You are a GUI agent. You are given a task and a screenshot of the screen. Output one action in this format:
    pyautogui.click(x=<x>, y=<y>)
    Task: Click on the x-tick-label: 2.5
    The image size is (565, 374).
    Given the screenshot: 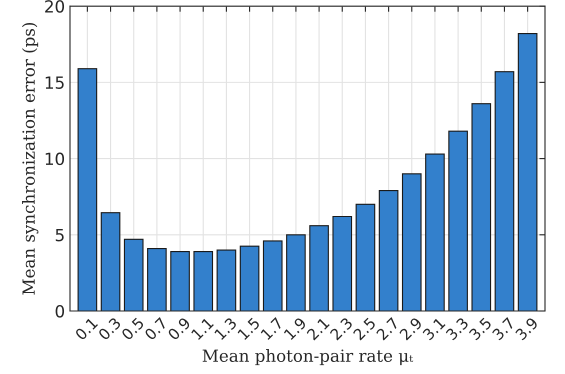 What is the action you would take?
    pyautogui.click(x=364, y=328)
    